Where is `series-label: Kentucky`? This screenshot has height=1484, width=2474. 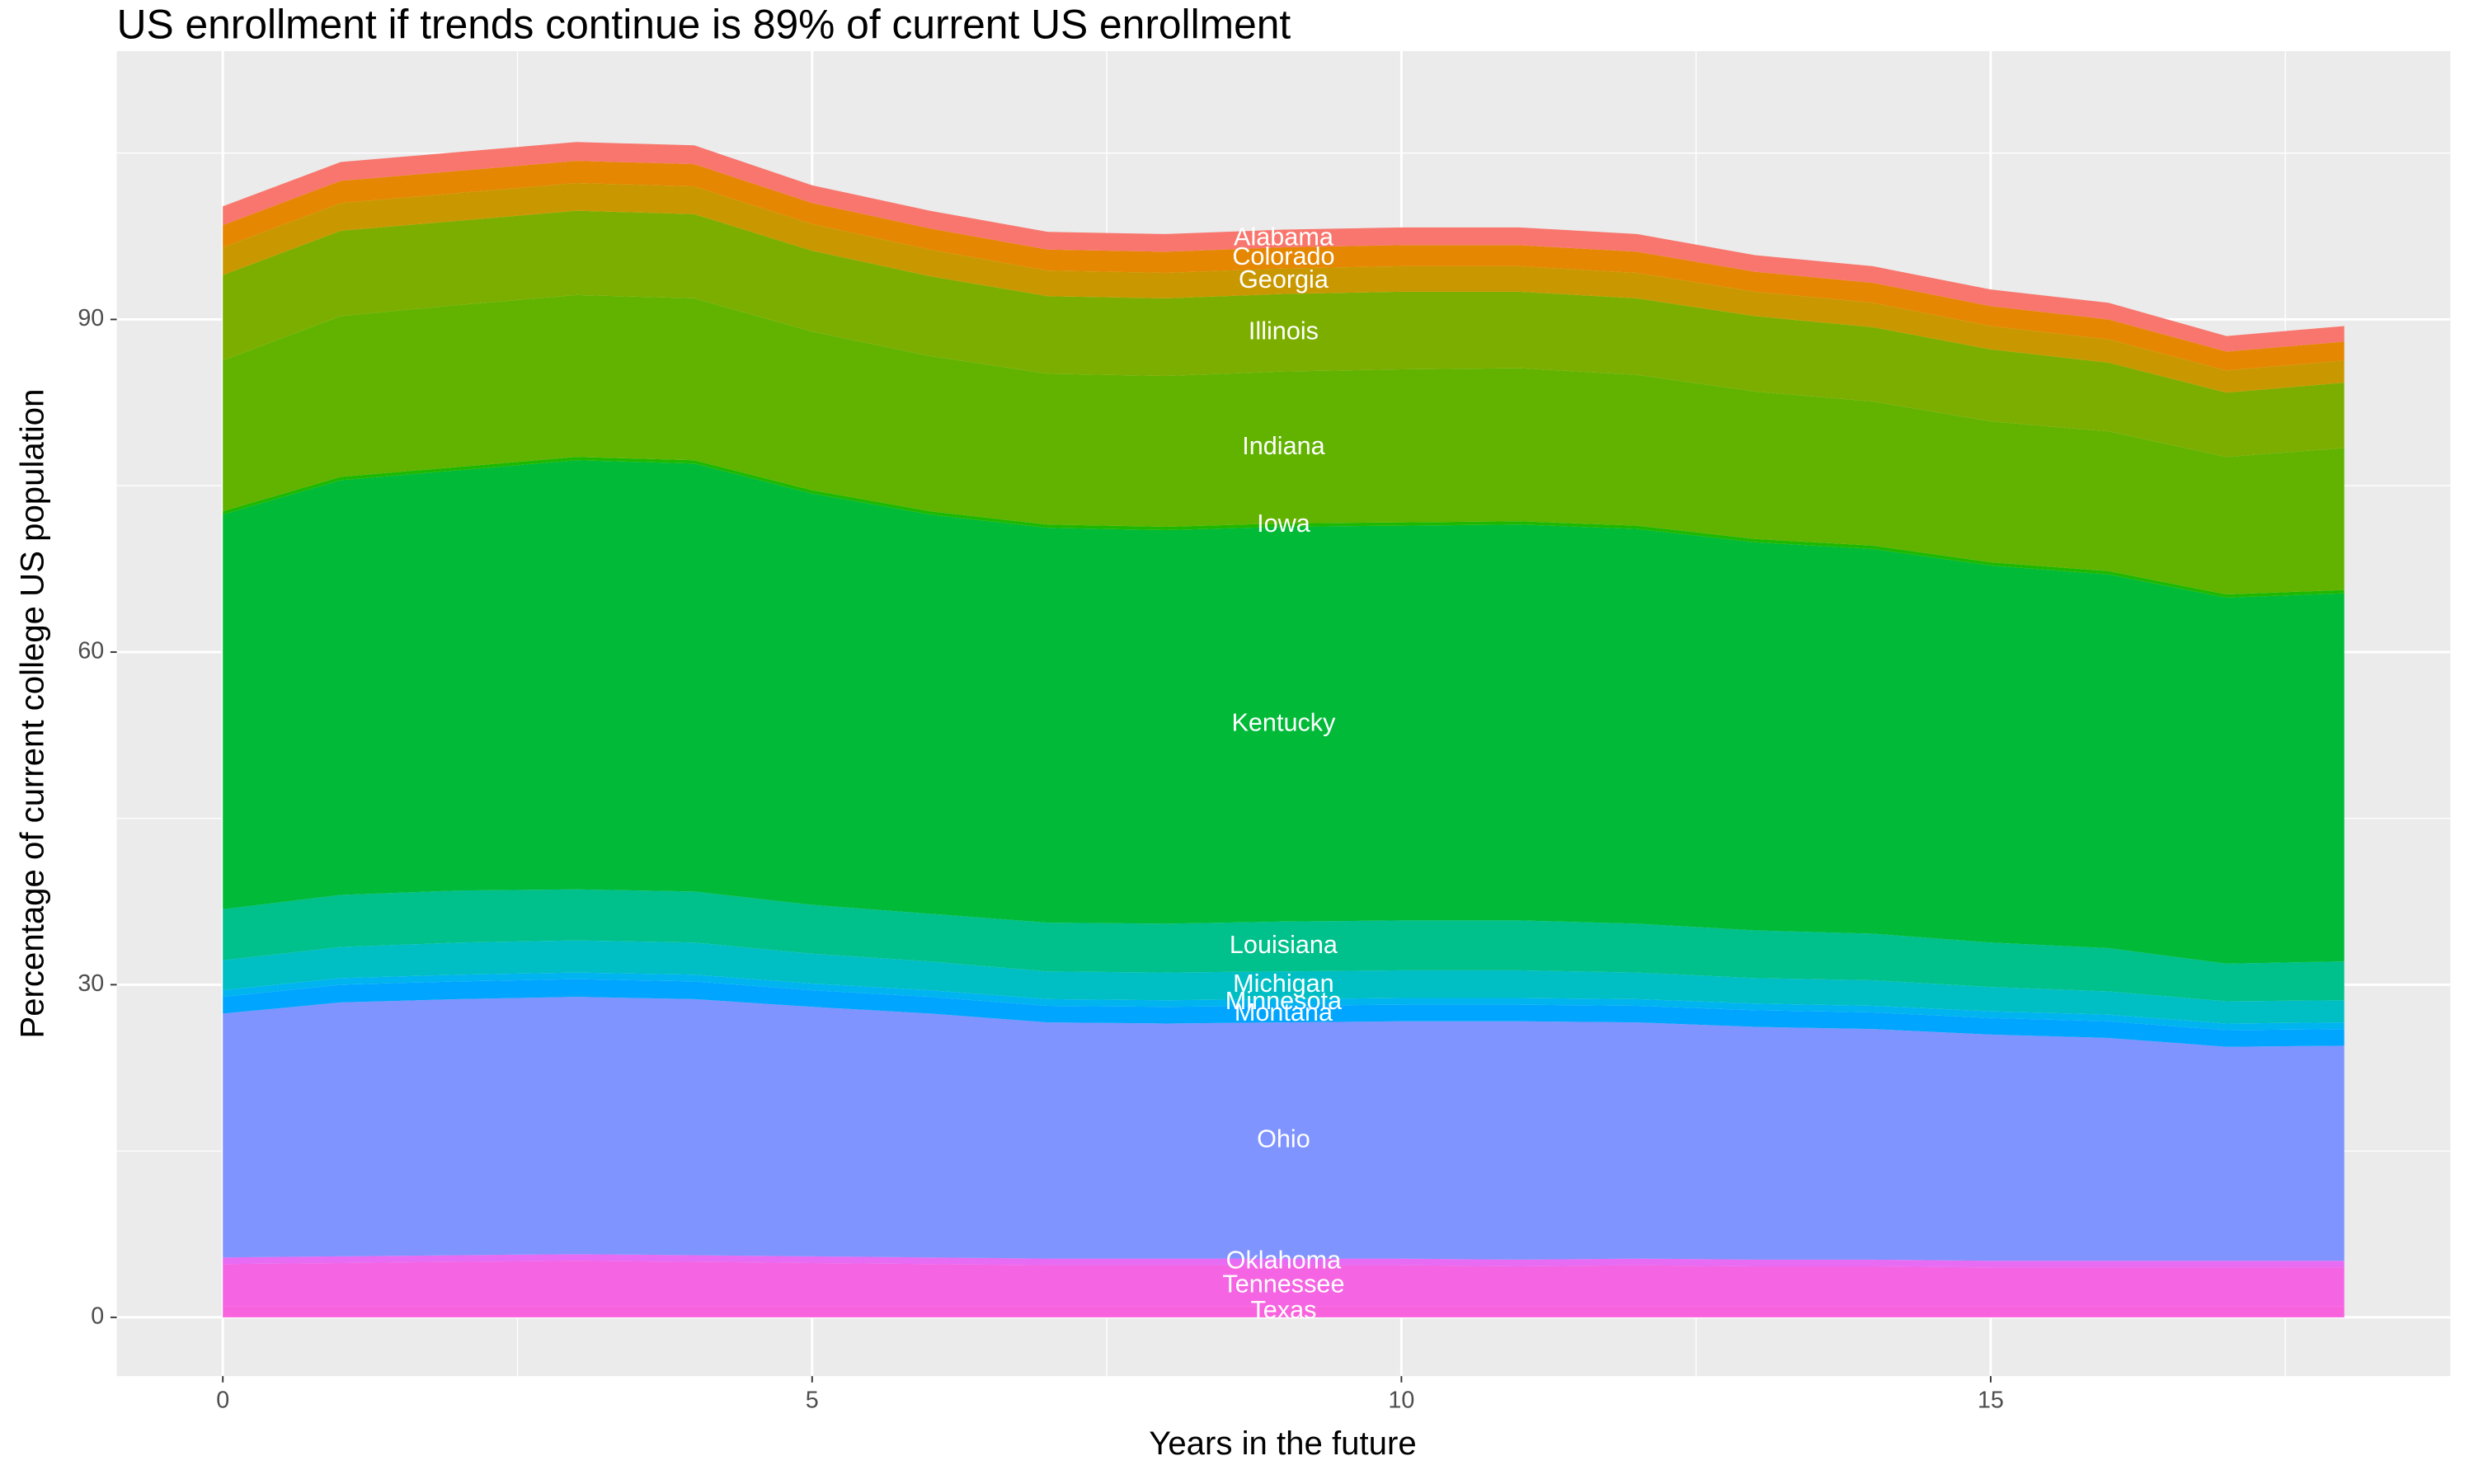
series-label: Kentucky is located at coordinates (1283, 722).